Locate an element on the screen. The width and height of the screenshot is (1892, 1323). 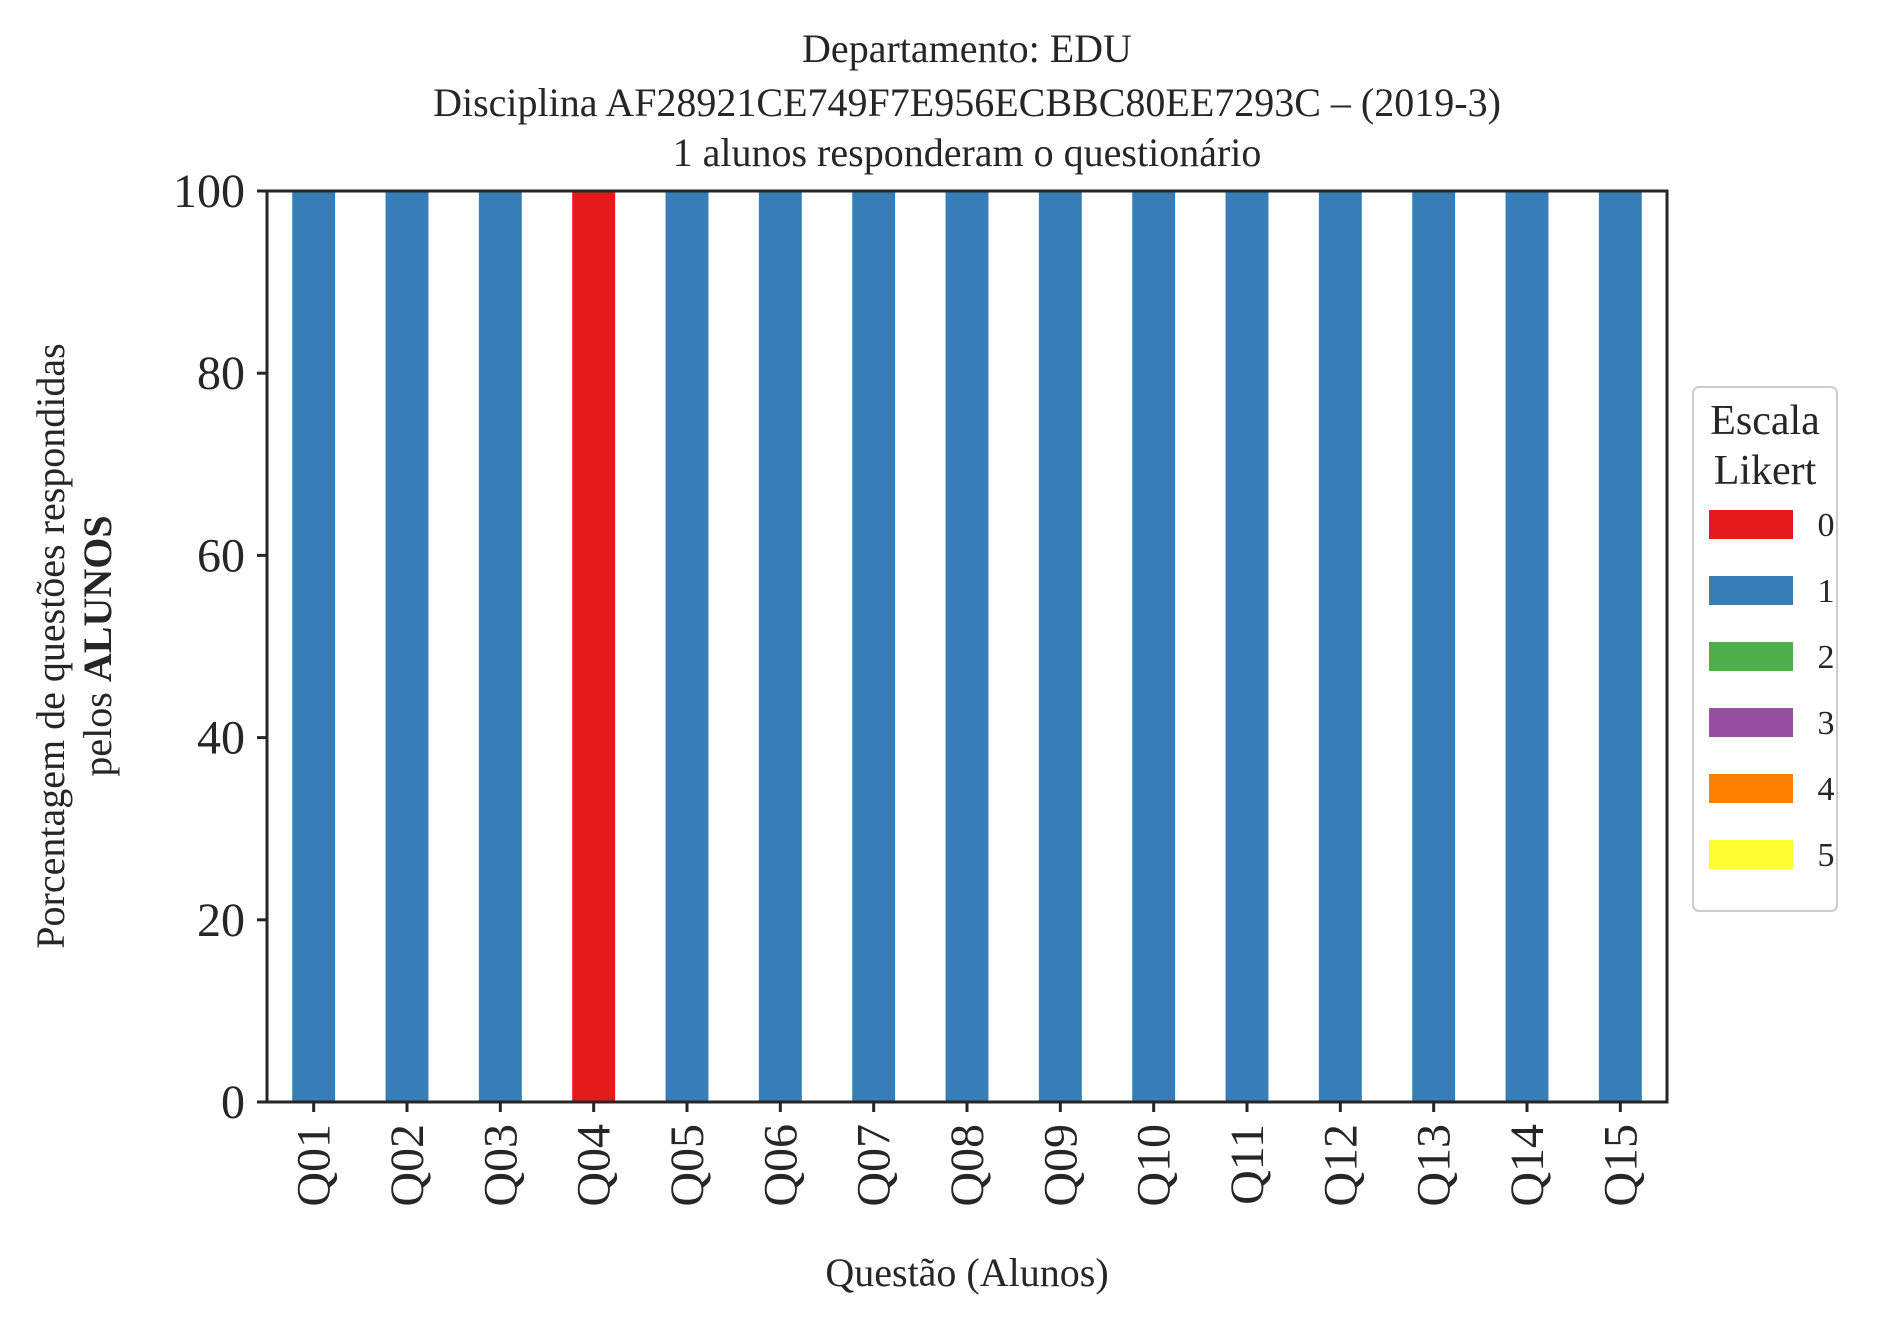
y-tick-label: 60 is located at coordinates (221, 555).